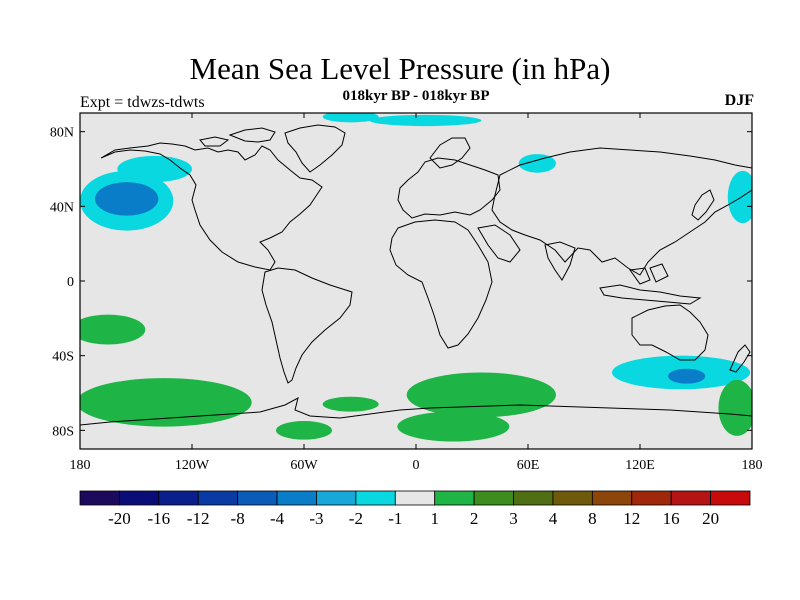 The height and width of the screenshot is (600, 800). I want to click on colorbar-label: -4, so click(277, 518).